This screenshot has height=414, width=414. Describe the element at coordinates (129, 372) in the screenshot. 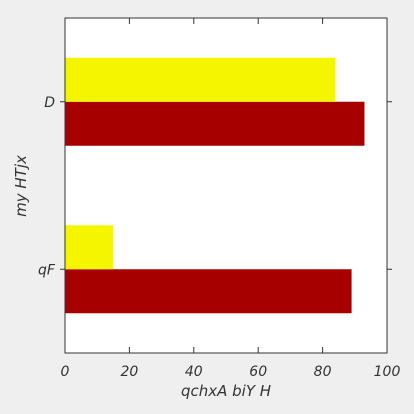

I see `x-tick-label: 20` at that location.